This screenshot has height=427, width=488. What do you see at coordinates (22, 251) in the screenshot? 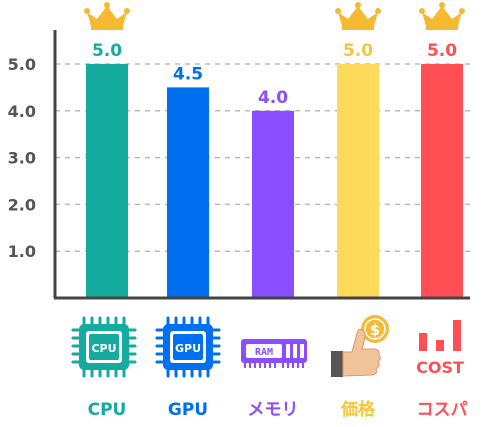
I see `y-tick-label: 1.0` at bounding box center [22, 251].